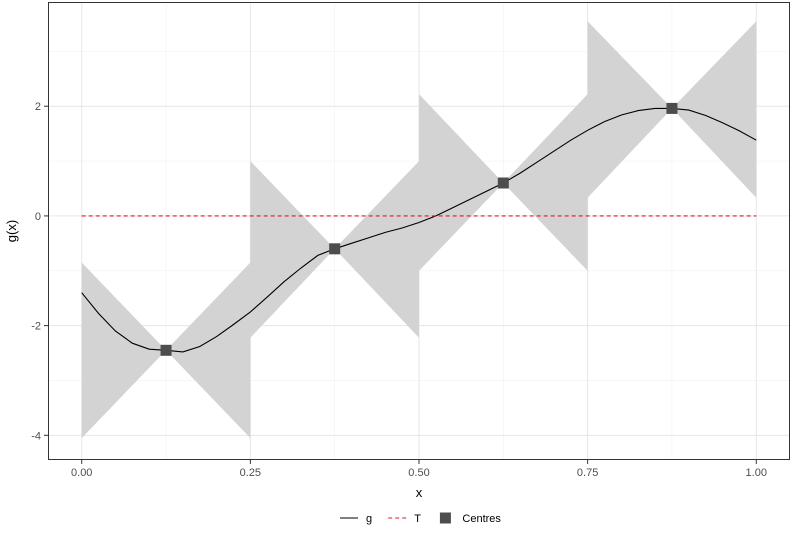 The height and width of the screenshot is (534, 793). Describe the element at coordinates (38, 107) in the screenshot. I see `y-tick-label: 2` at that location.